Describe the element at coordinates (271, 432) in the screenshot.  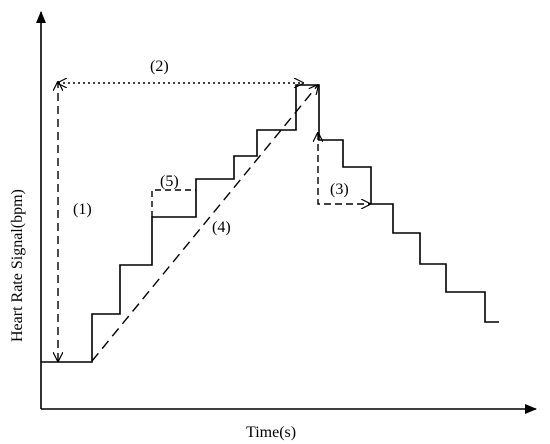
I see `x-axis-title: Time(s)` at that location.